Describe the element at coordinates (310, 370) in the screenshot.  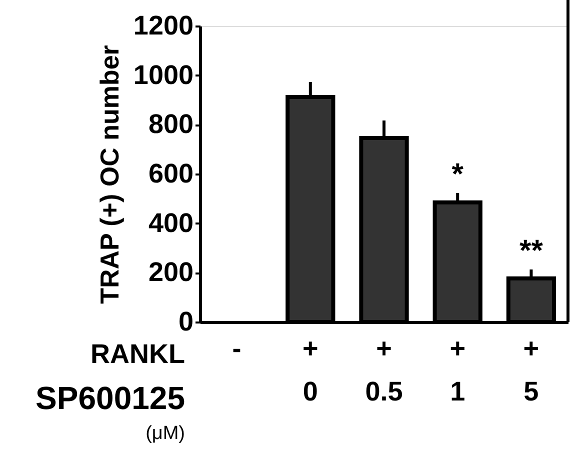
I see `x-tick-label: + 0` at that location.